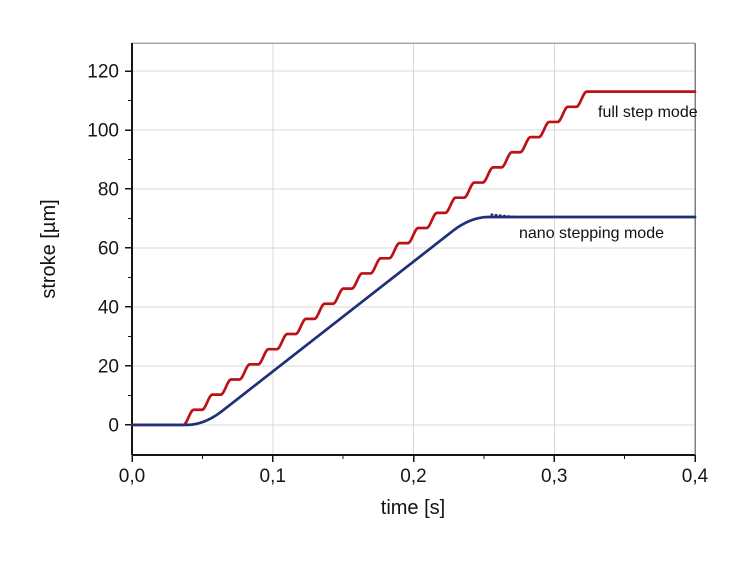 The width and height of the screenshot is (750, 563). What do you see at coordinates (273, 476) in the screenshot?
I see `x-tick-label: 0,1` at bounding box center [273, 476].